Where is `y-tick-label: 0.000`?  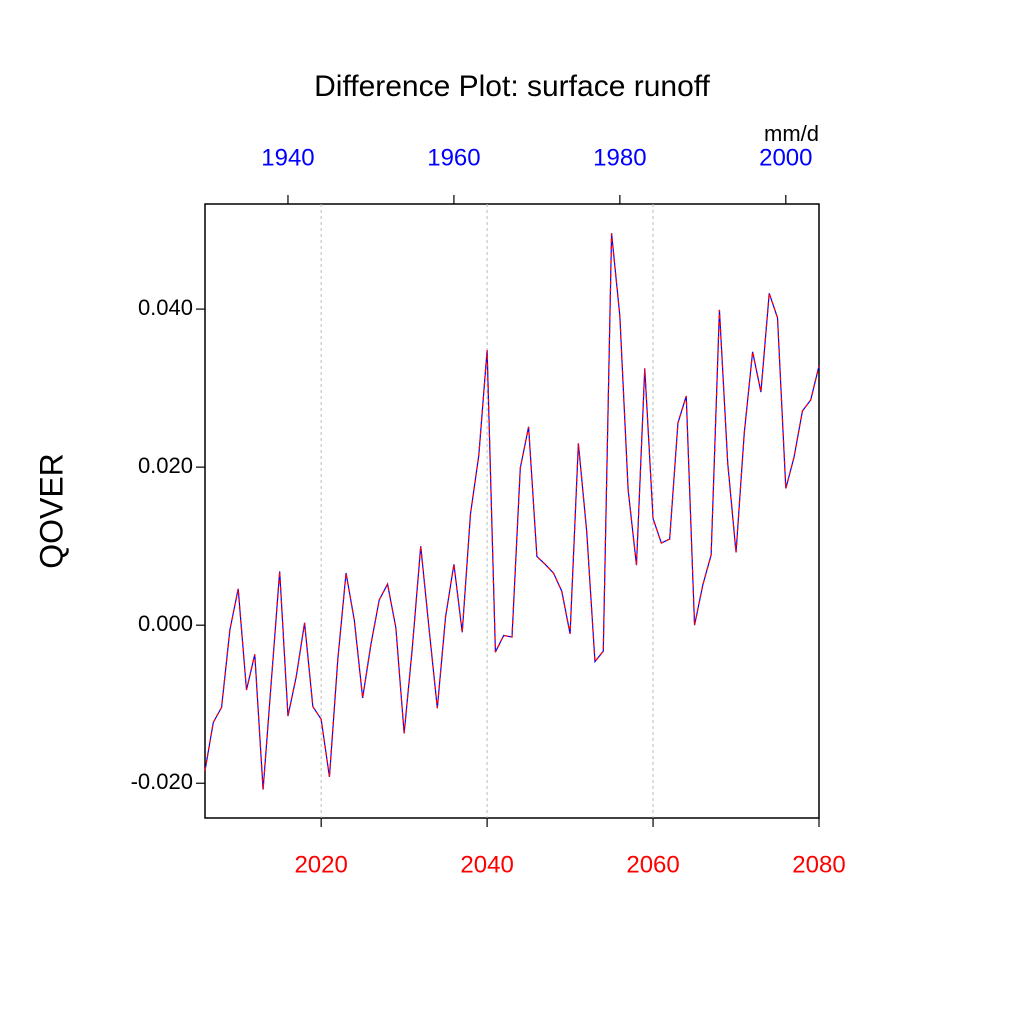
y-tick-label: 0.000 is located at coordinates (165, 623).